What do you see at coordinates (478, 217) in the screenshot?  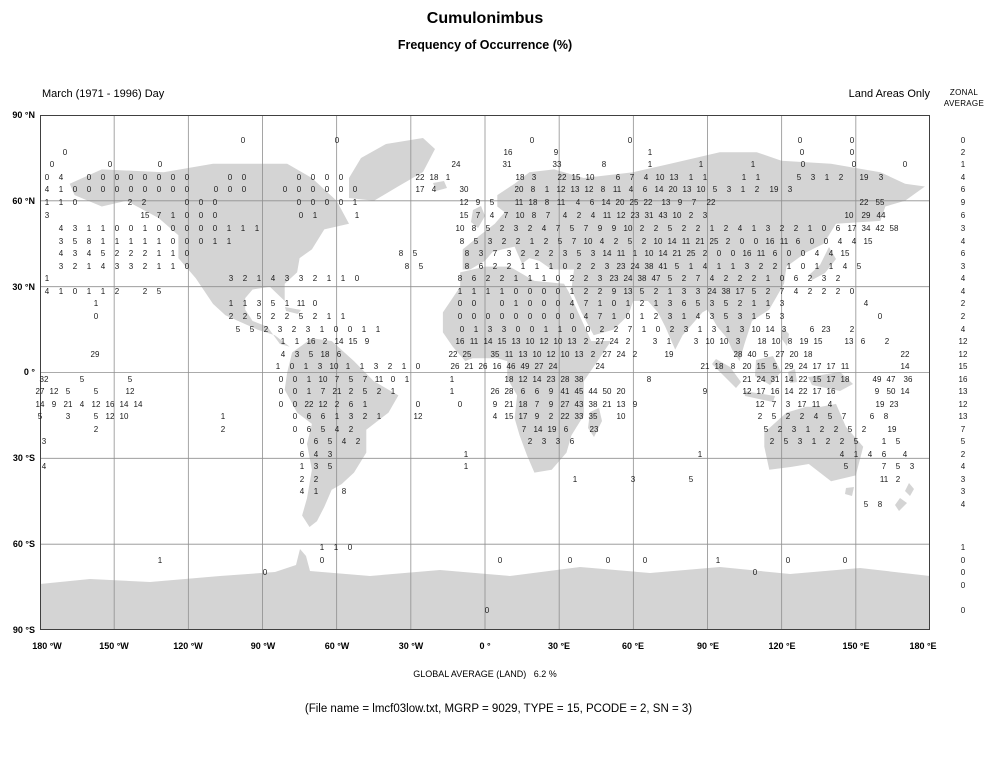 I see `landmass-british-isles` at bounding box center [478, 217].